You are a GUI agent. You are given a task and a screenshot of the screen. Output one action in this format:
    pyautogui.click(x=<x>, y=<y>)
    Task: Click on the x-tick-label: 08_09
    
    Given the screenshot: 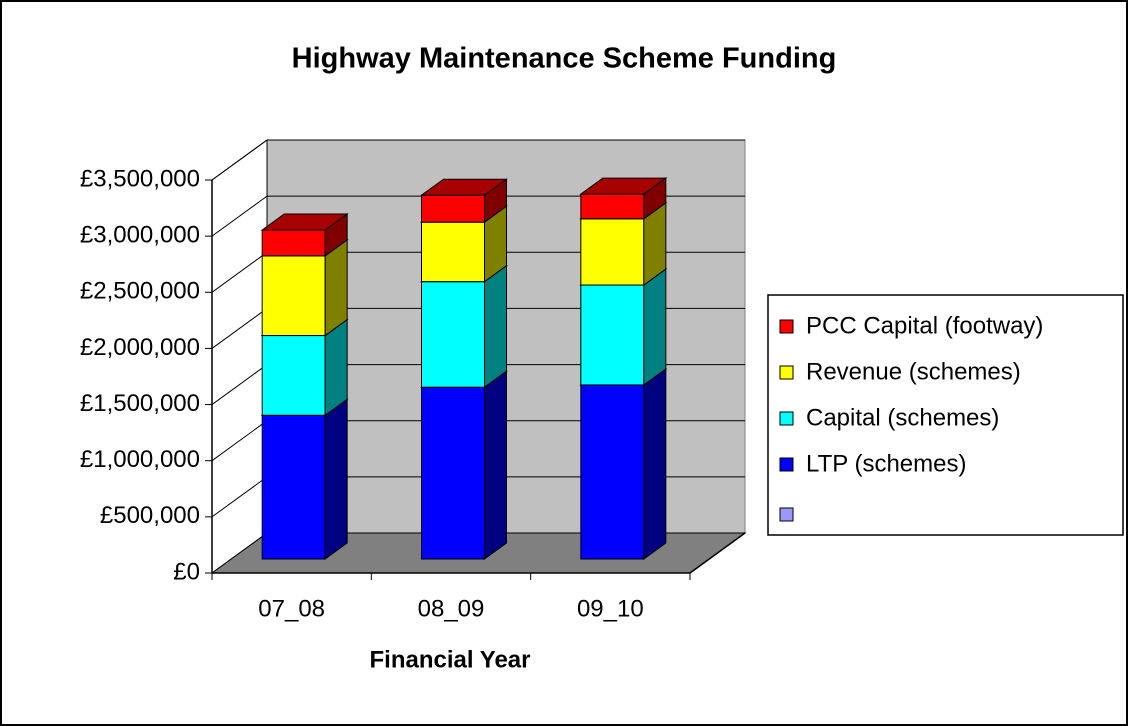 What is the action you would take?
    pyautogui.click(x=451, y=608)
    